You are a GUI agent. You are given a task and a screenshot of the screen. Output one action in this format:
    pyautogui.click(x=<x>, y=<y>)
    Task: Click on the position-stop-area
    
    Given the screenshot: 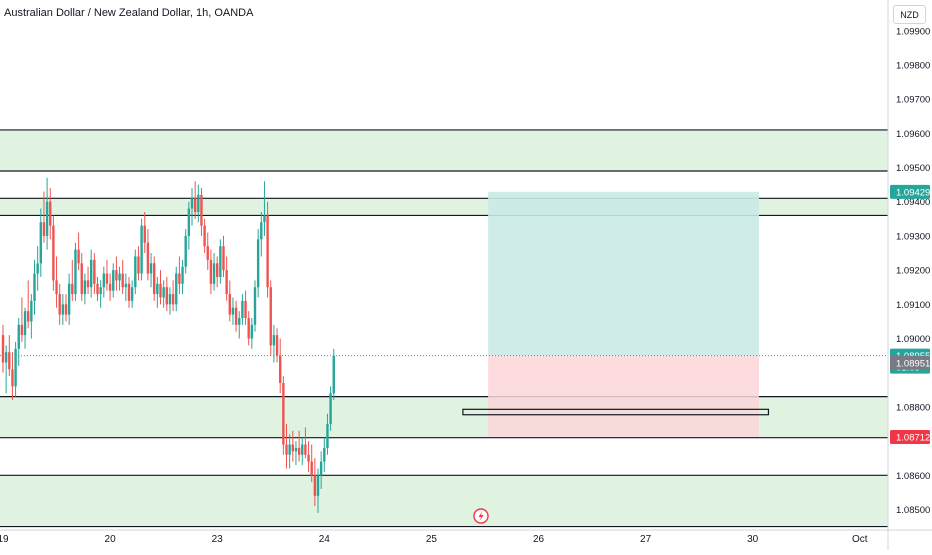 What is the action you would take?
    pyautogui.click(x=623, y=396)
    